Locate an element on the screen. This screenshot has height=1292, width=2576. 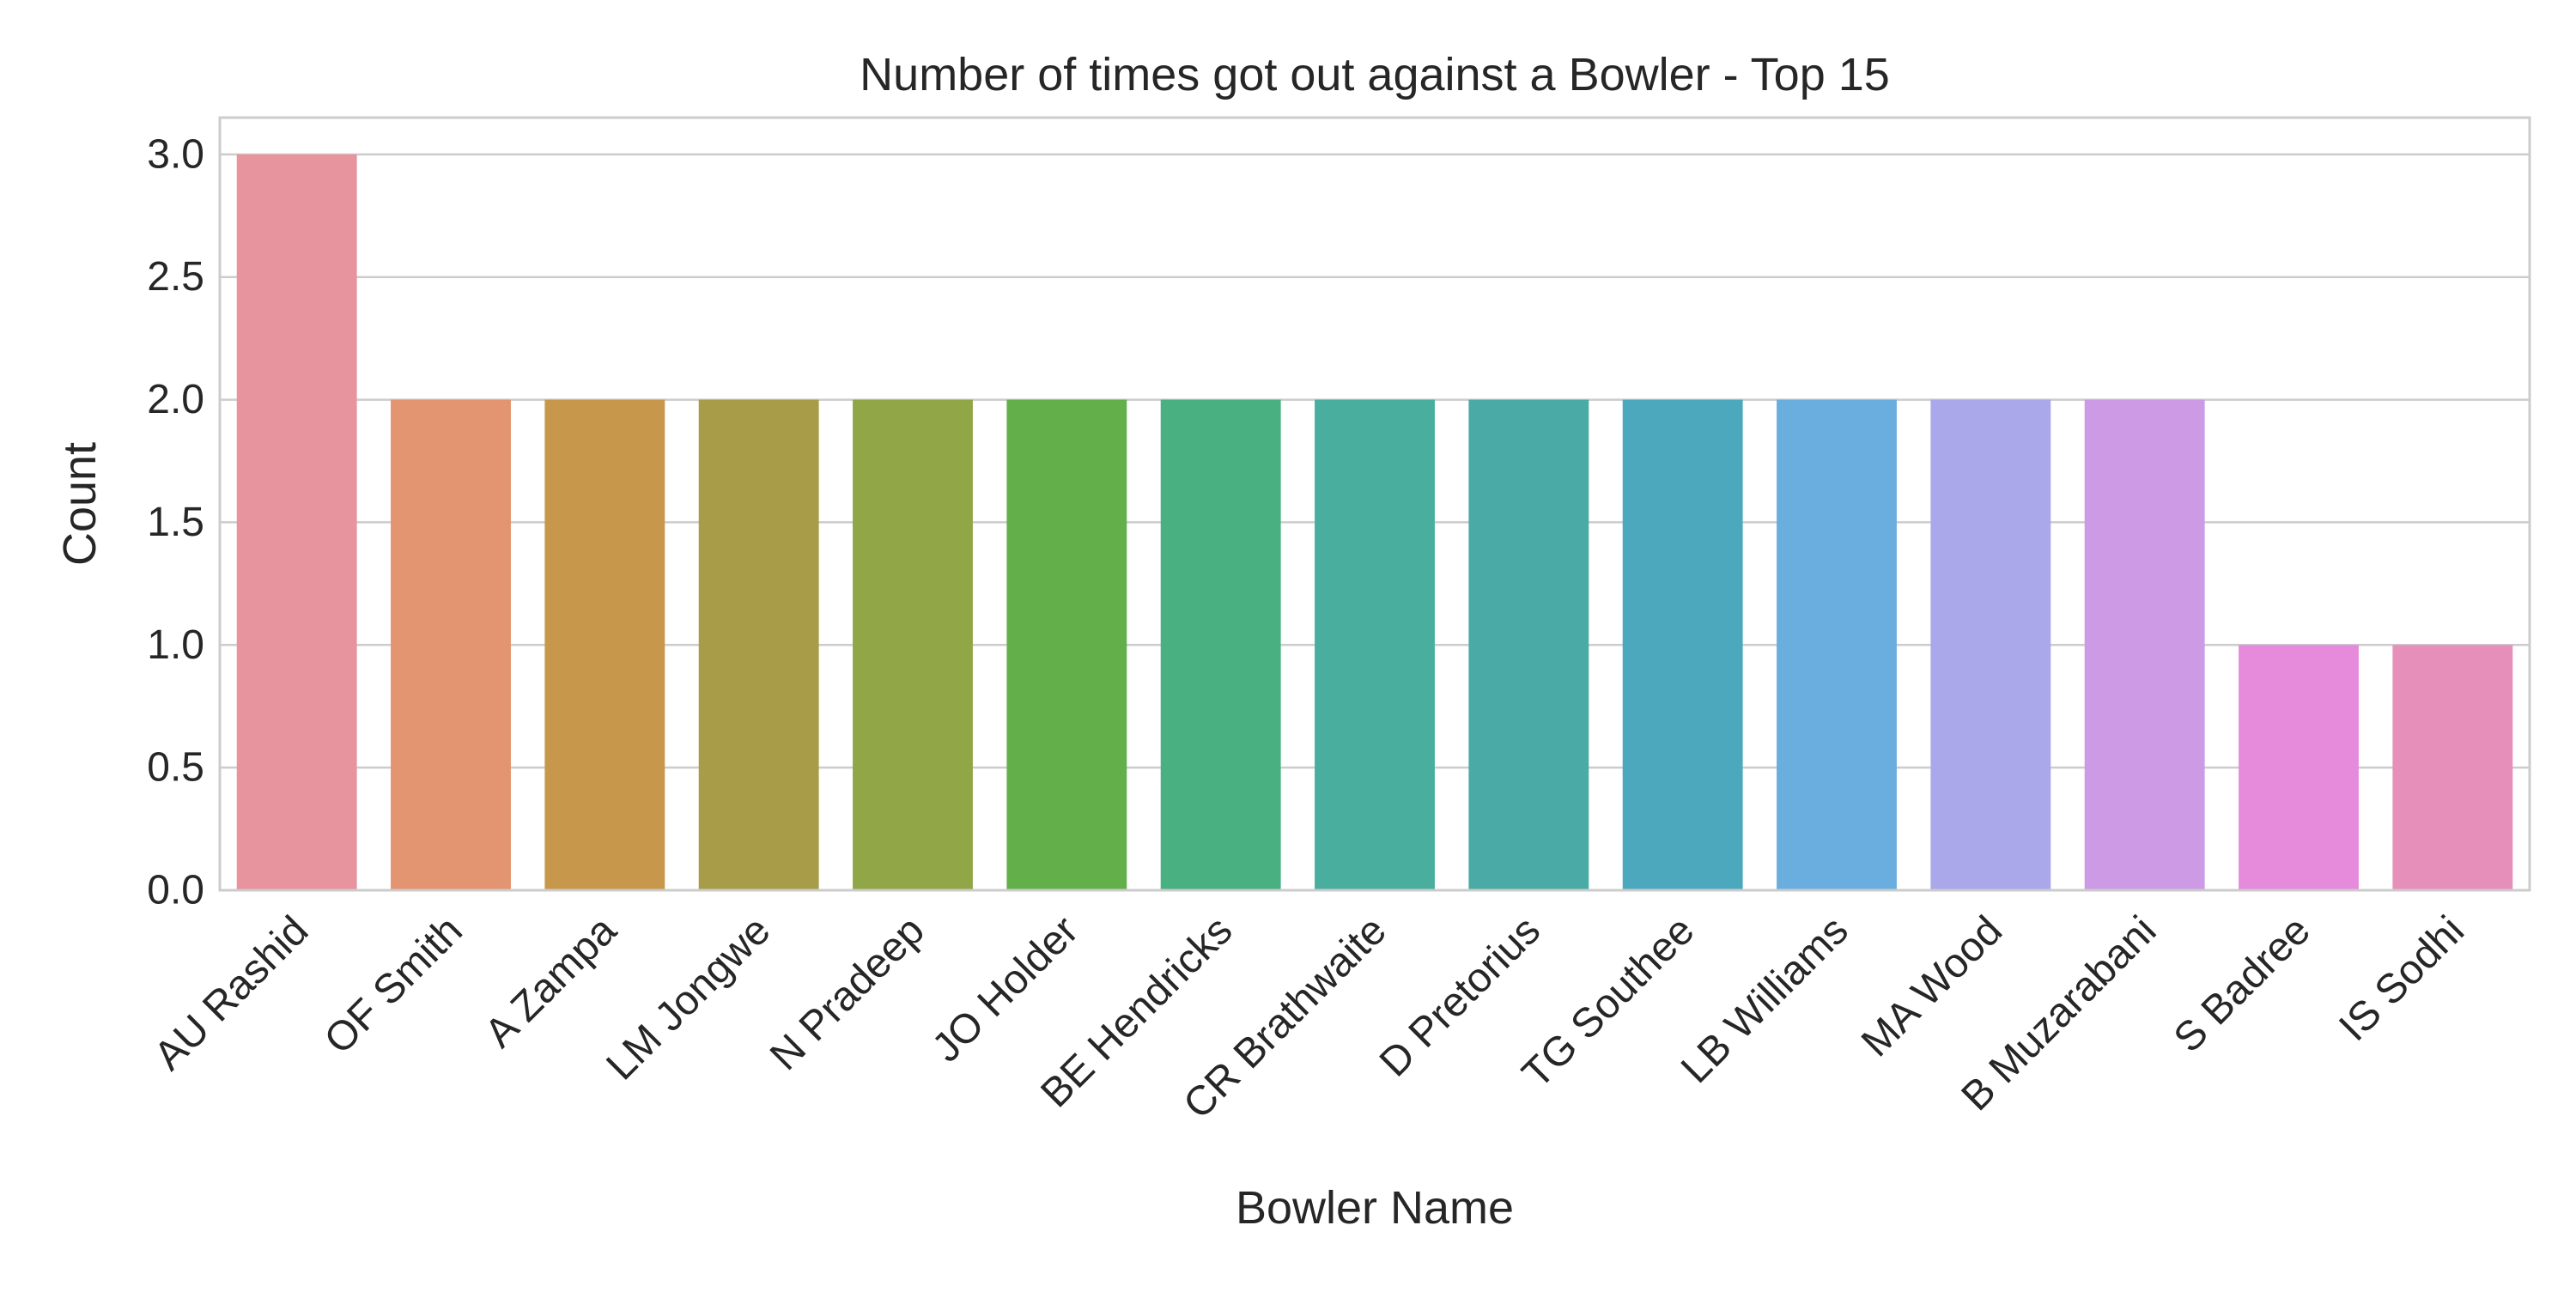
y-tick-label: 1.0 is located at coordinates (175, 645).